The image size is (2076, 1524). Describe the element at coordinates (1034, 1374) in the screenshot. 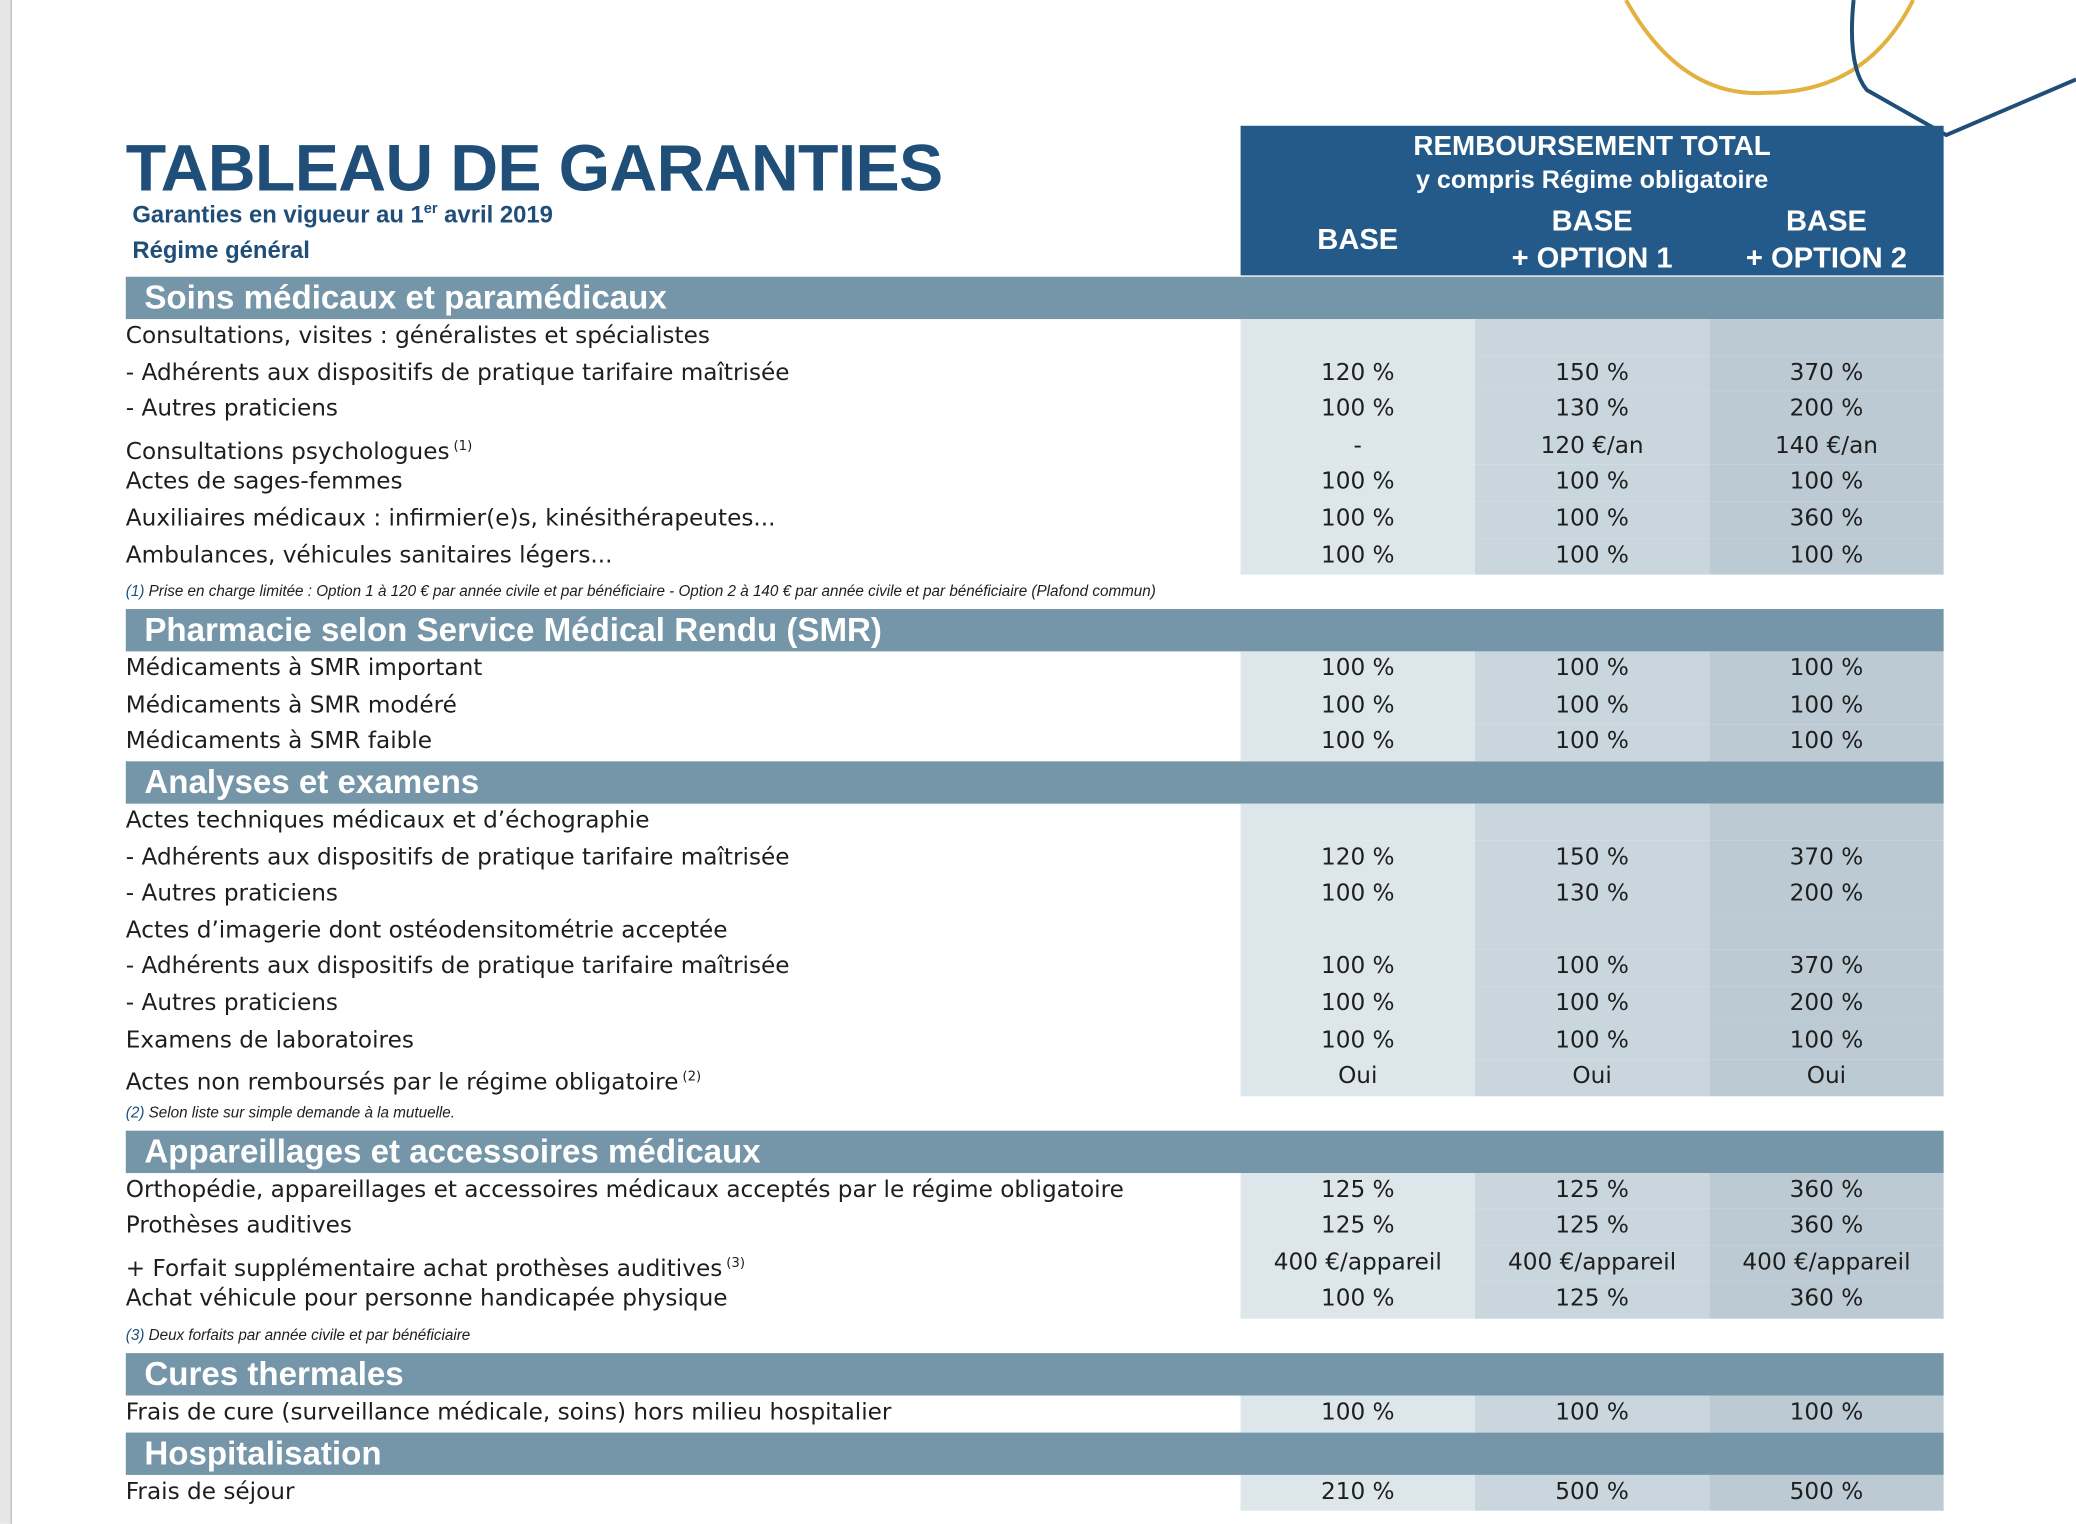

I see `section-title: Cures thermales` at that location.